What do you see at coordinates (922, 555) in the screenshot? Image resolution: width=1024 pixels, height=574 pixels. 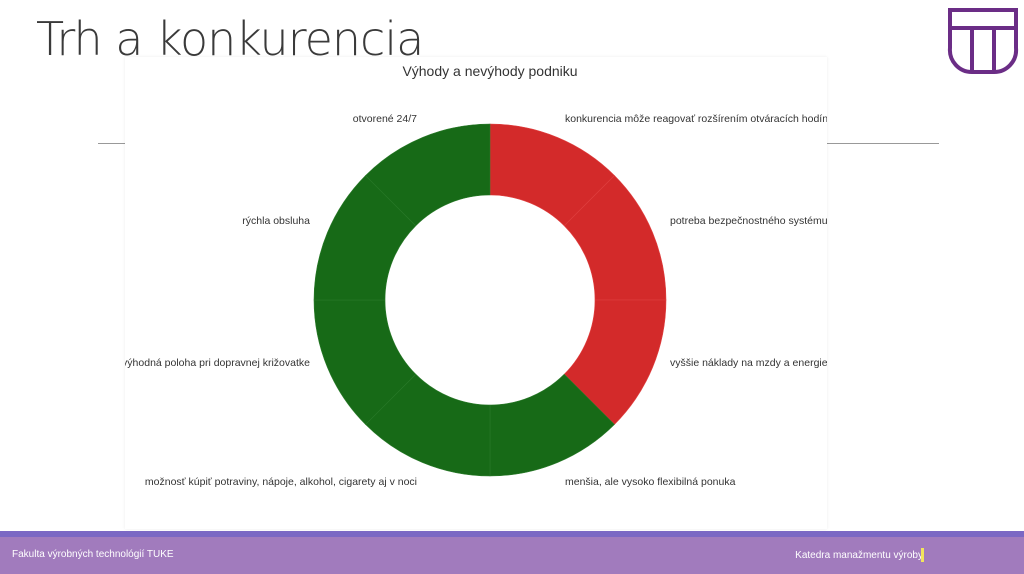 I see `footer-yellow-marker` at bounding box center [922, 555].